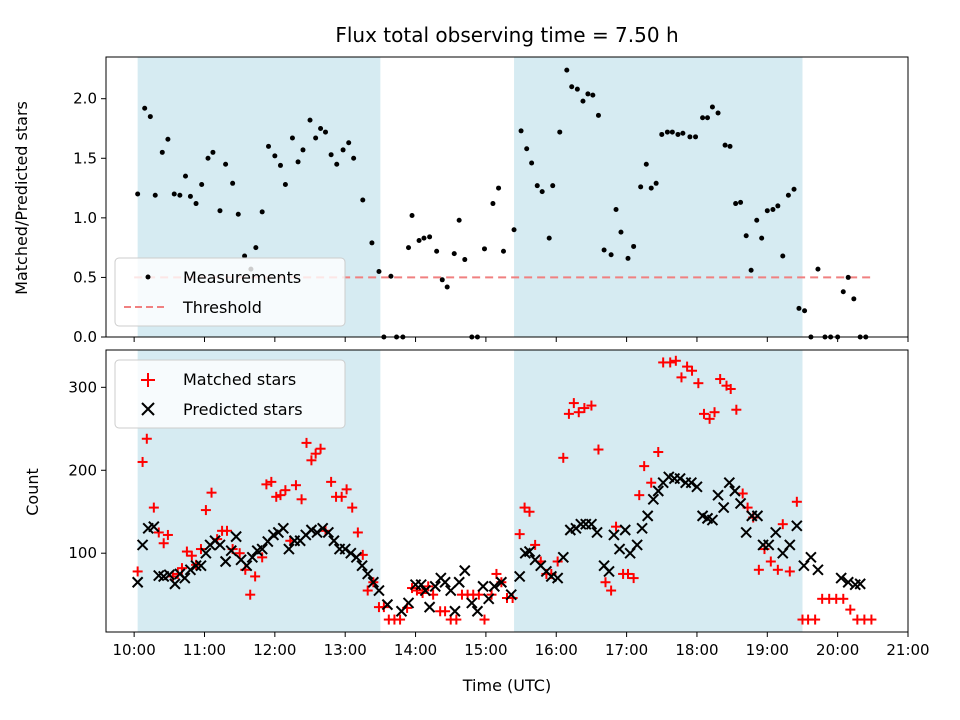 Image resolution: width=960 pixels, height=720 pixels. I want to click on bottom-legend: Matched stars Predicted stars, so click(230, 394).